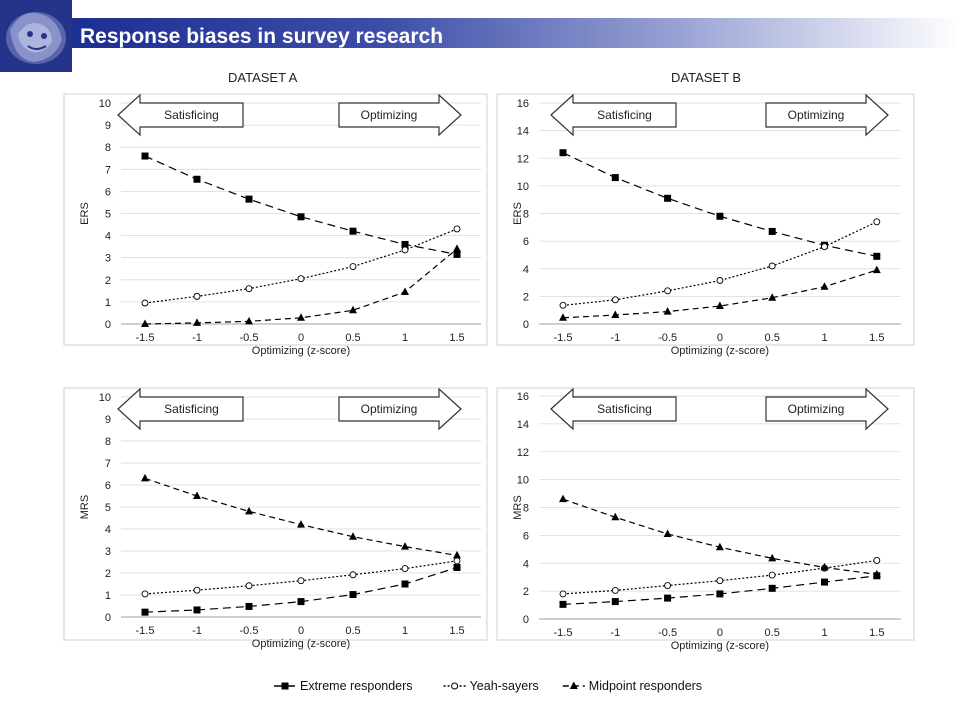 The height and width of the screenshot is (720, 960). I want to click on y-tick-label: 14, so click(523, 132).